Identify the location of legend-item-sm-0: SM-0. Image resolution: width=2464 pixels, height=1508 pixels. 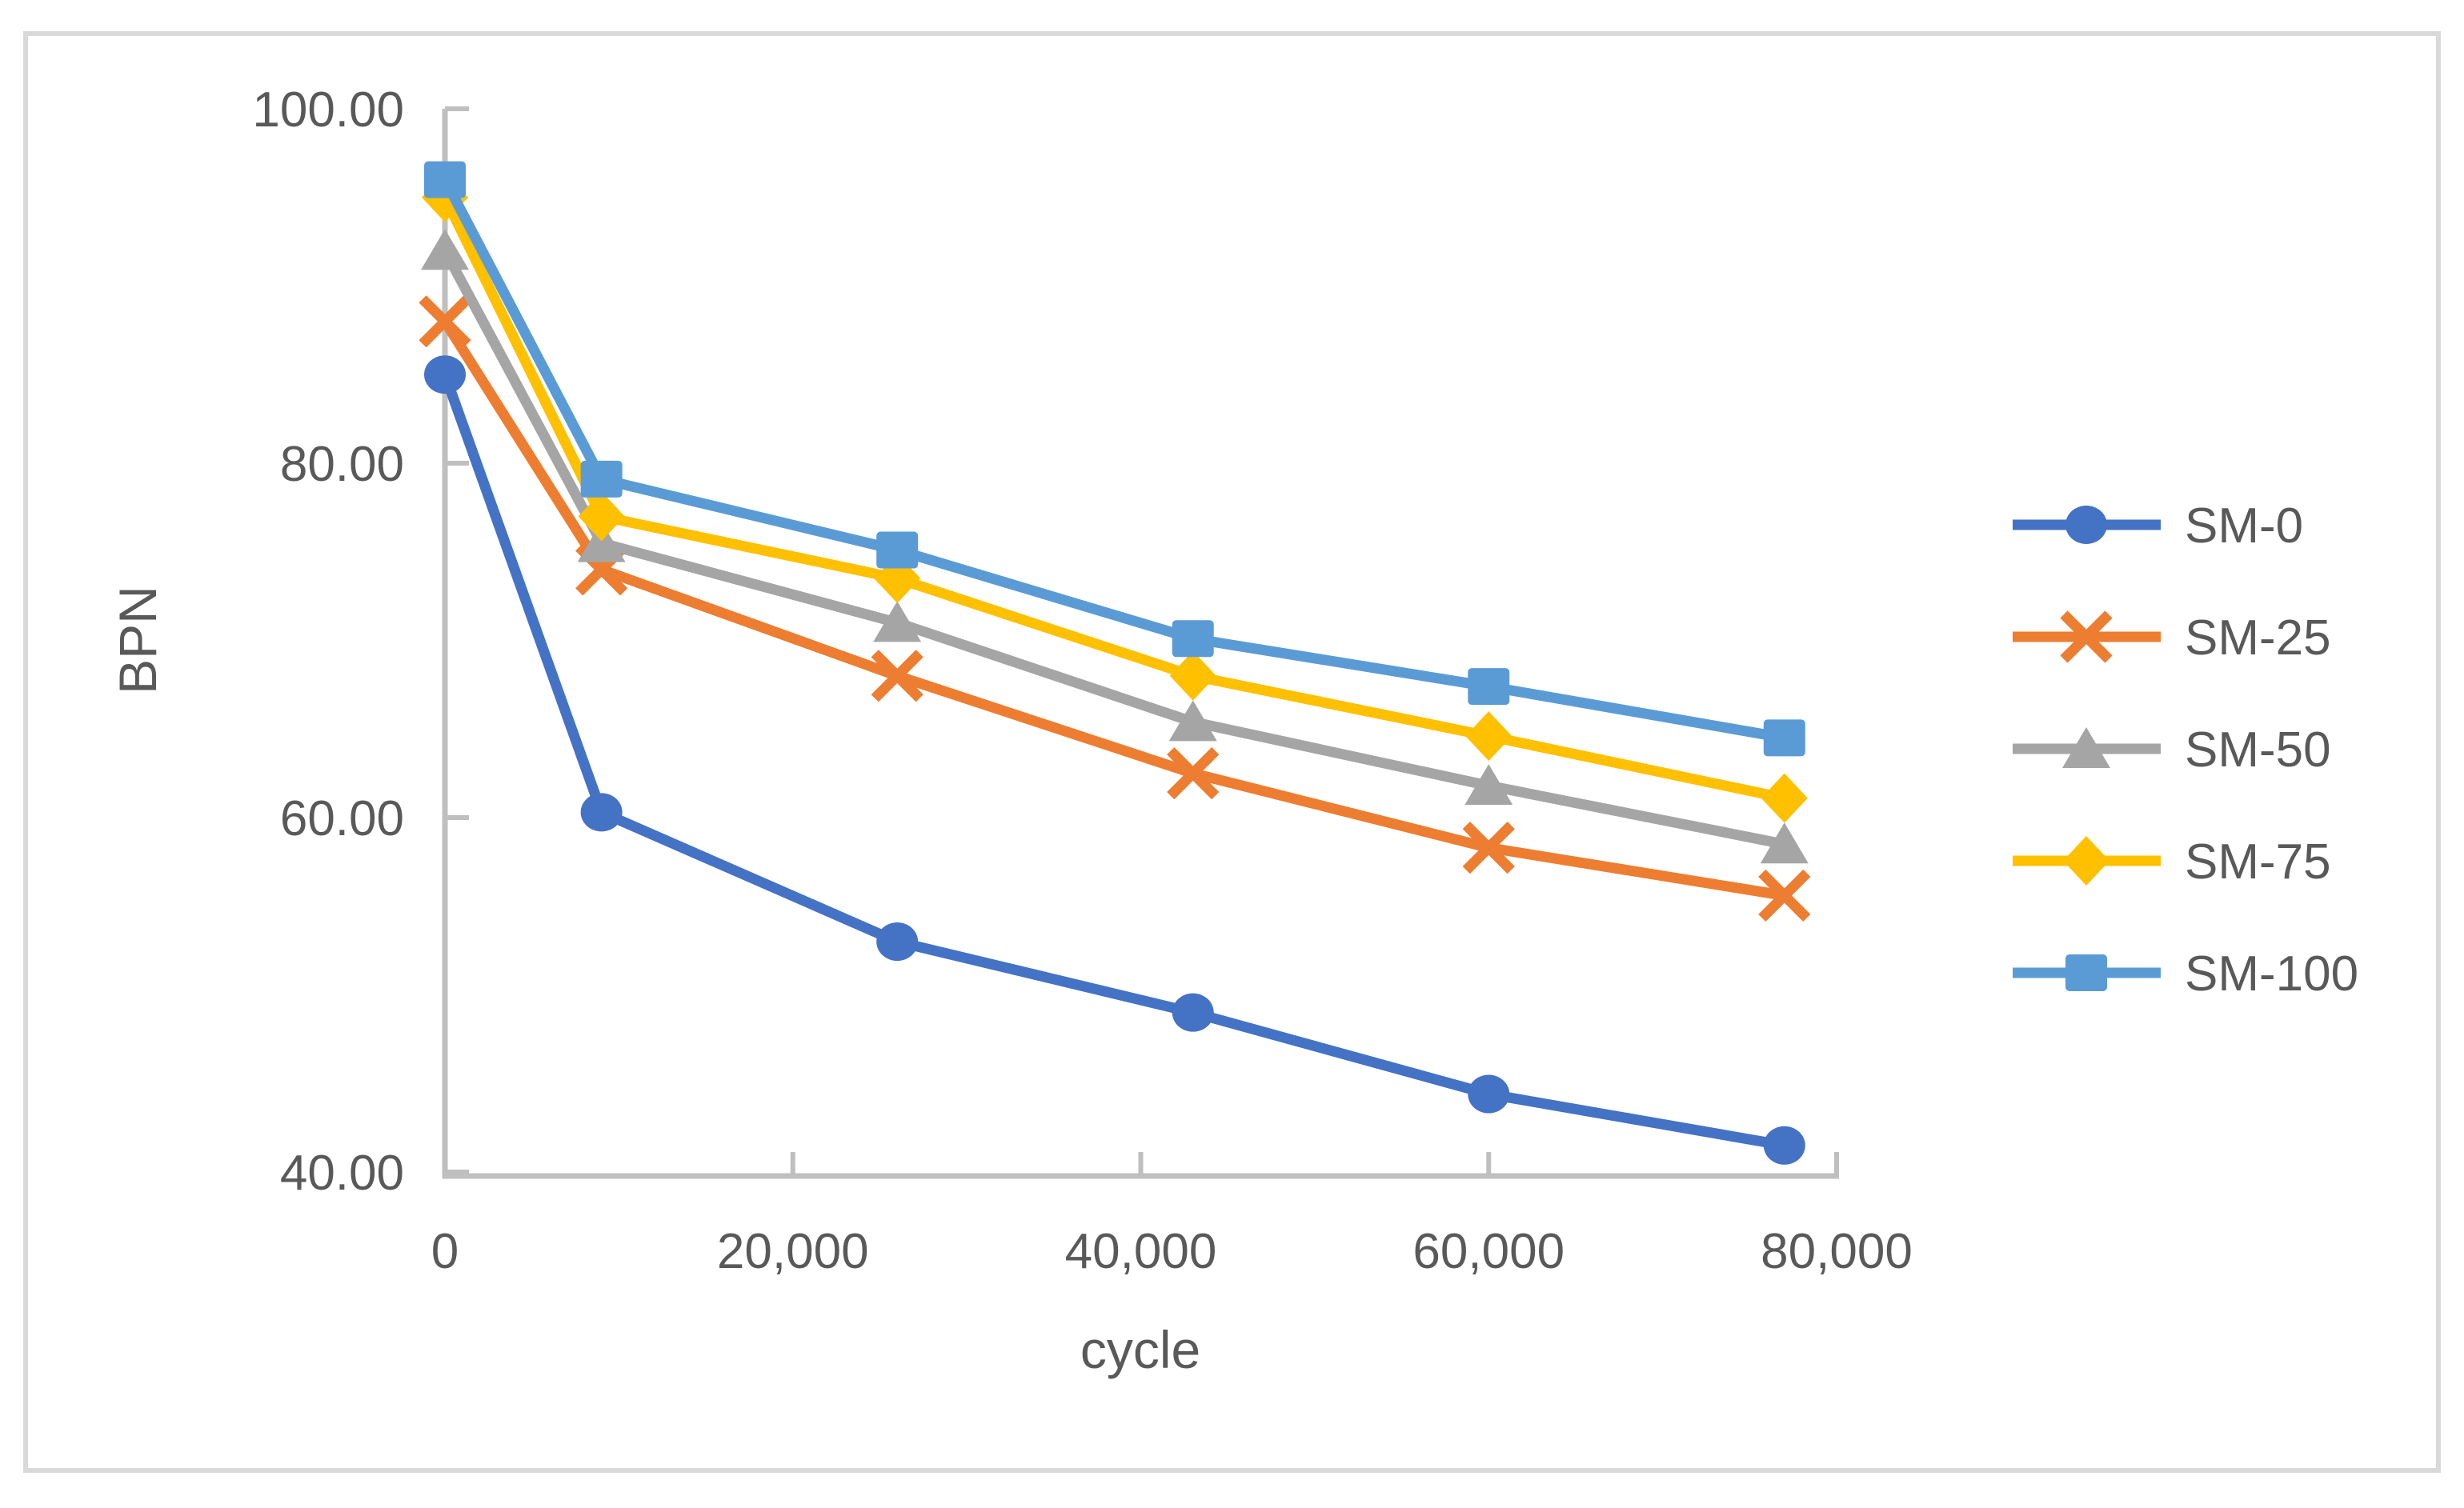
(2158, 526).